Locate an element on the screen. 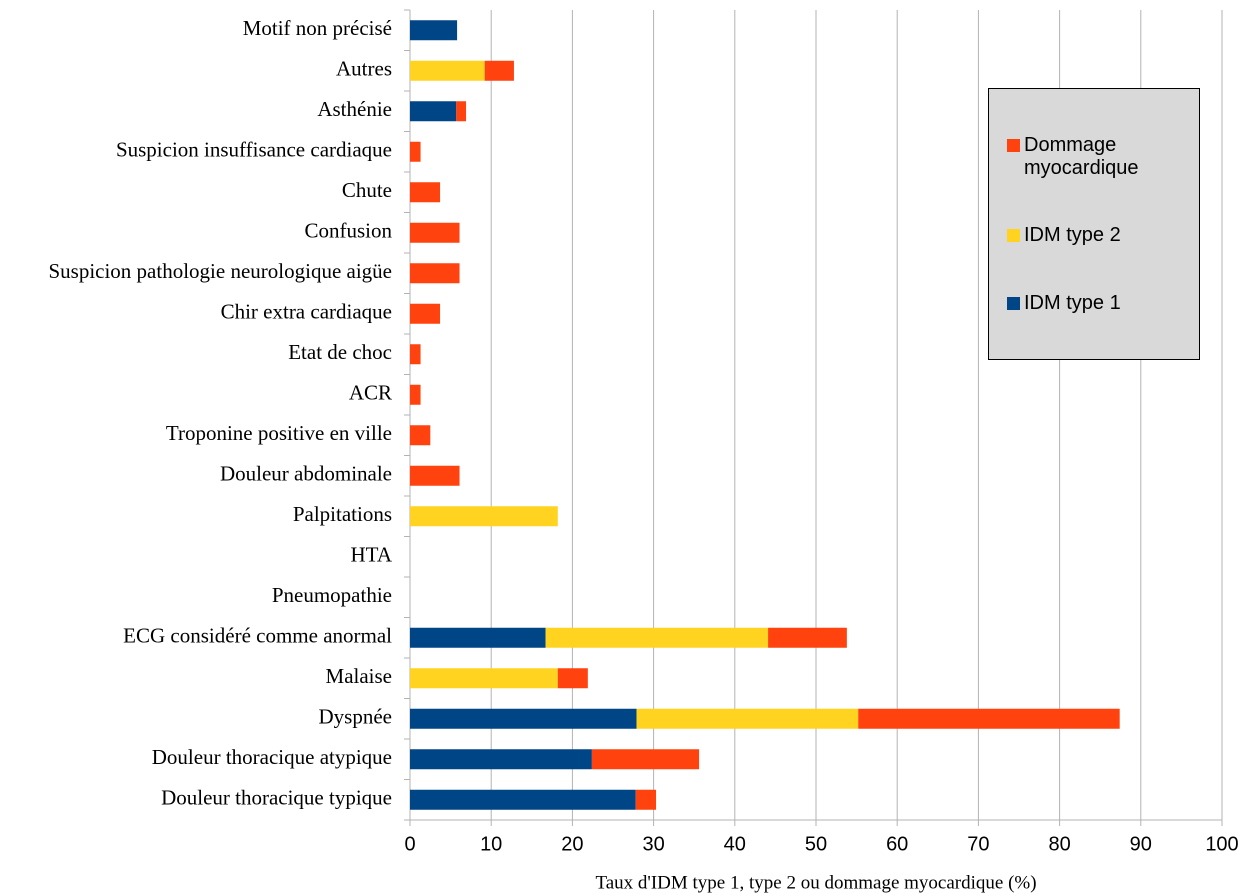 The width and height of the screenshot is (1246, 896). y-tick-label: ACR is located at coordinates (370, 393).